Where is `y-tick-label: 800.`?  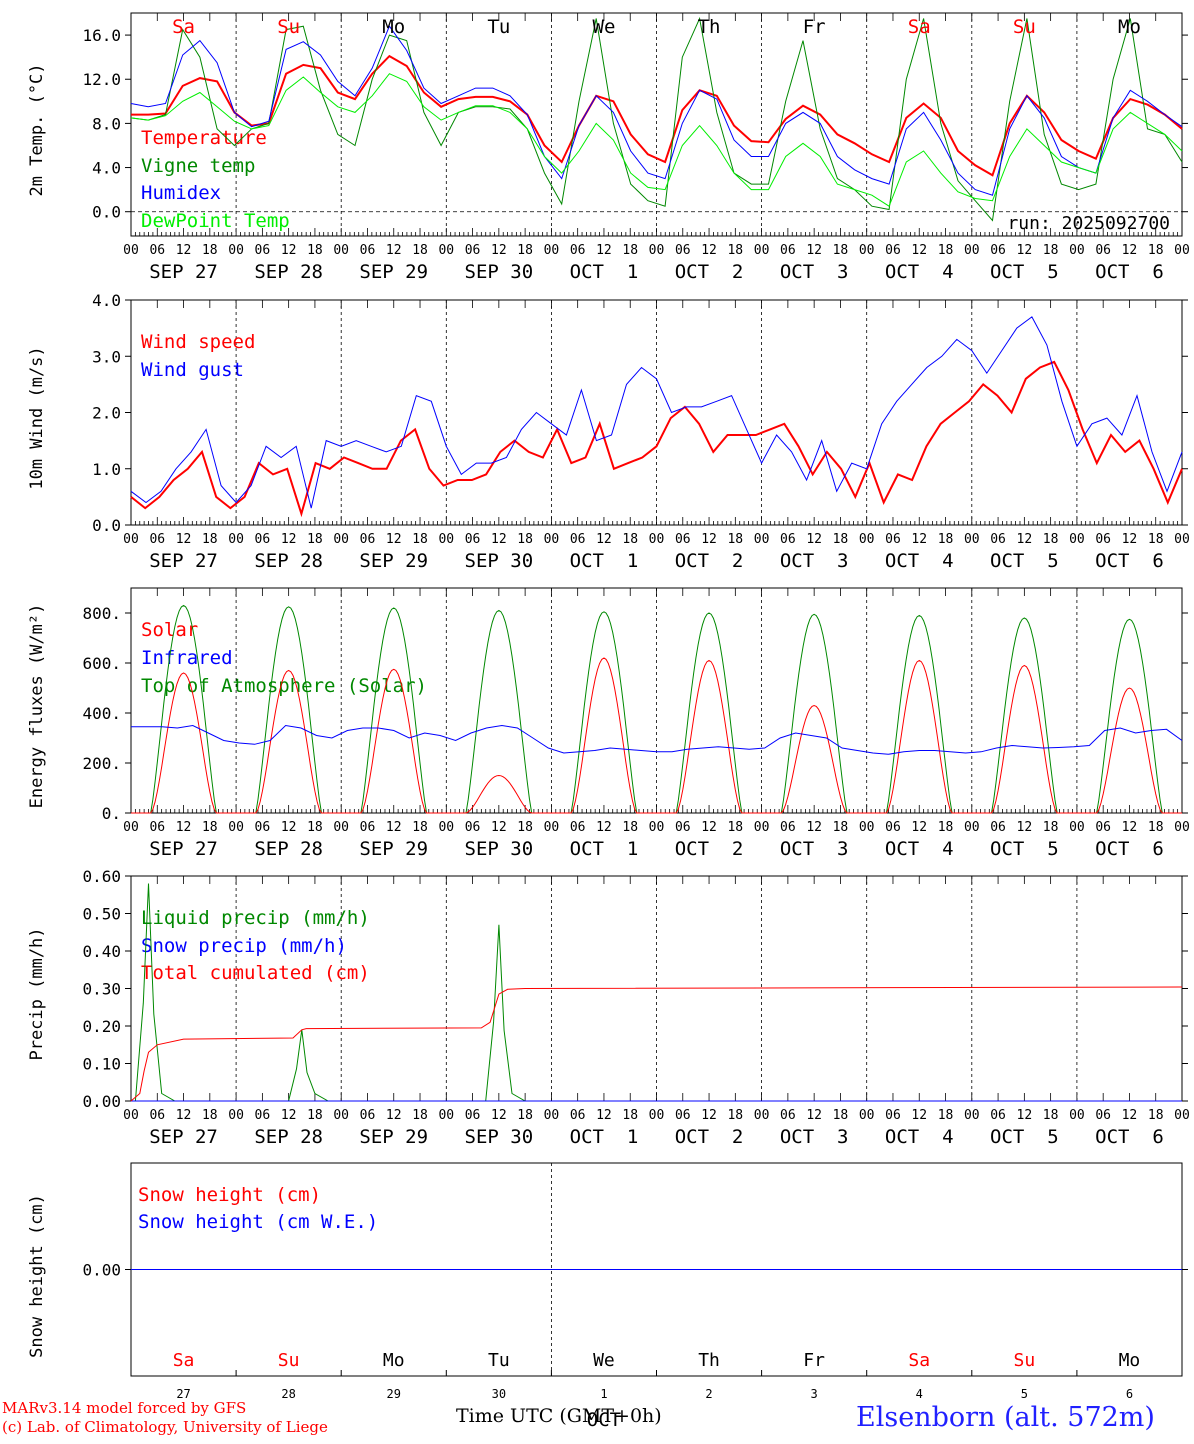
y-tick-label: 800. is located at coordinates (101, 613).